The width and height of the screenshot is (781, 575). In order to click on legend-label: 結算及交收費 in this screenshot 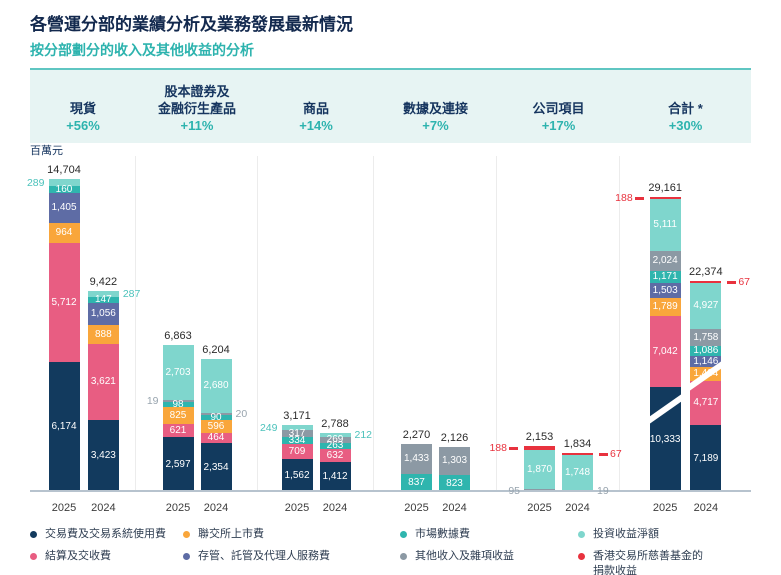, I will do `click(78, 556)`.